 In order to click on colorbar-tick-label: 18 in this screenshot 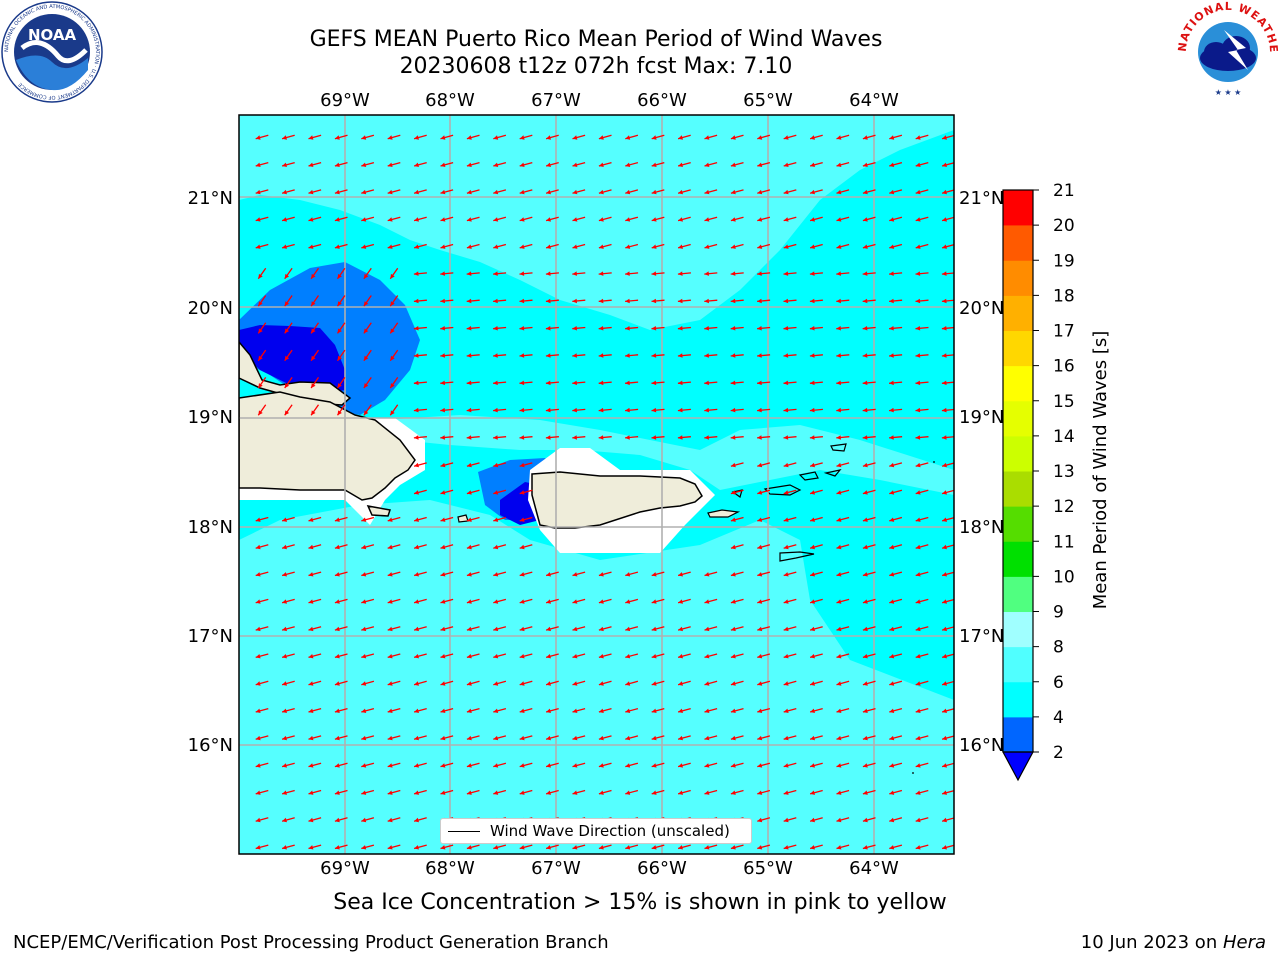, I will do `click(1064, 296)`.